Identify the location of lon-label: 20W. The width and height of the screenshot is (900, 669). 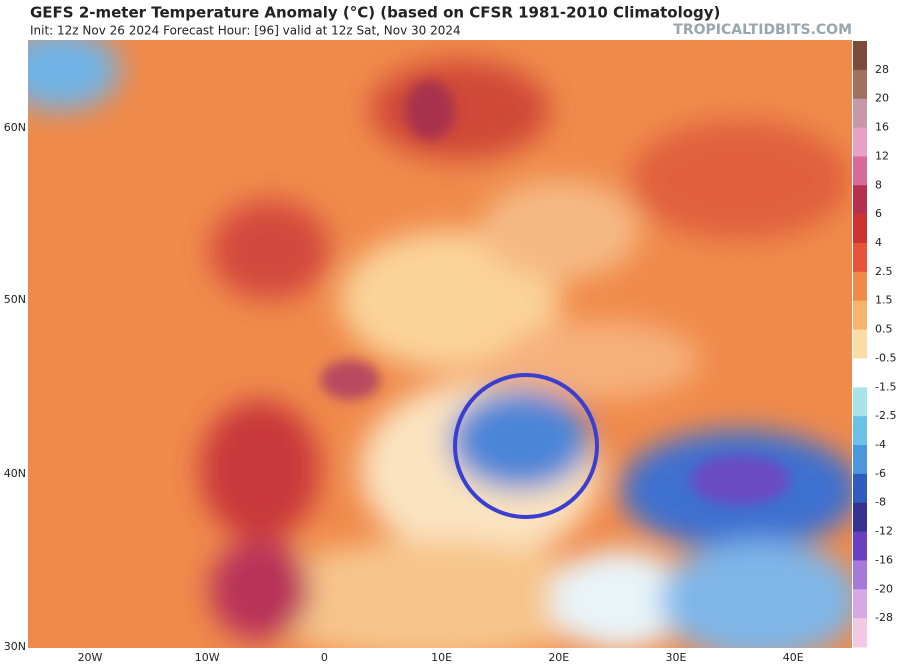
(90, 657).